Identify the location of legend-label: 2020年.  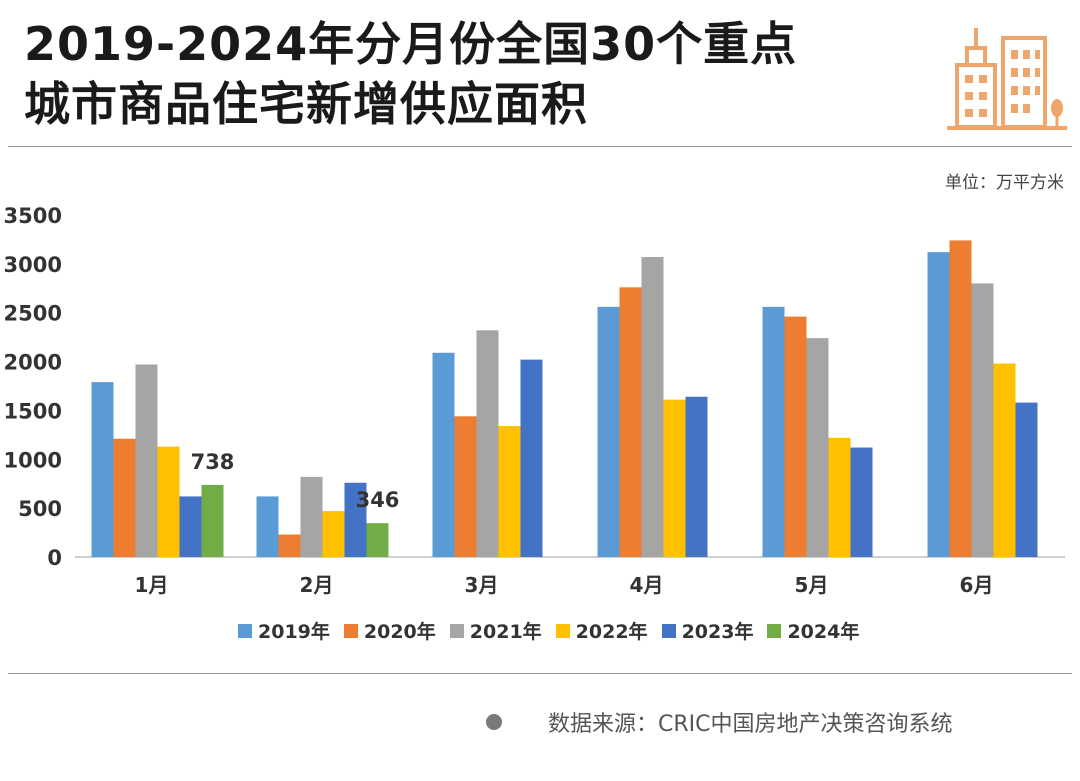
(399, 632).